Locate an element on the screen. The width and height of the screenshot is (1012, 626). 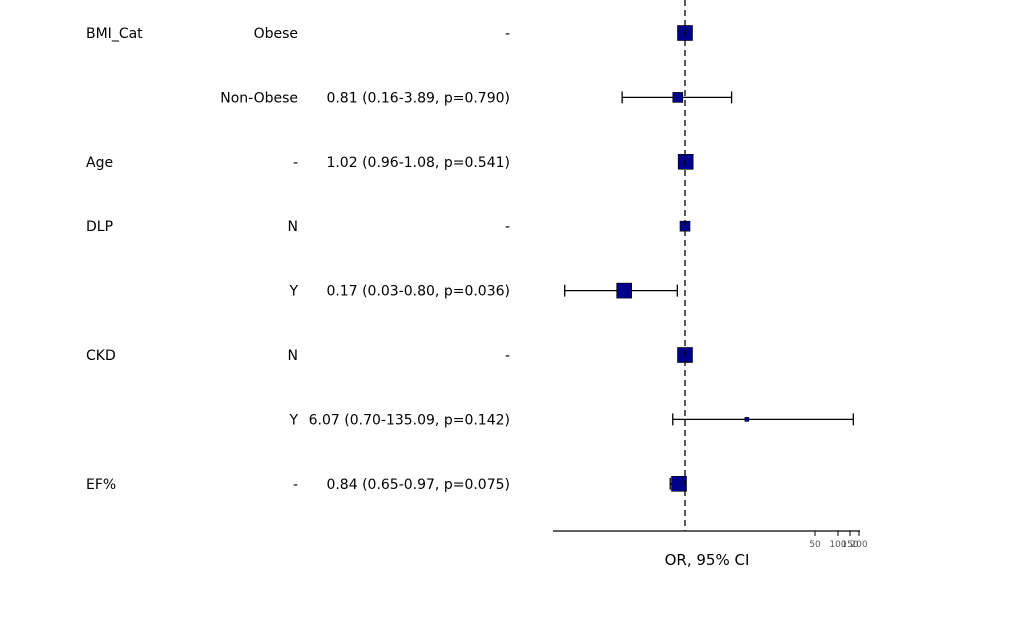
row-variable-label: Age is located at coordinates (99, 163).